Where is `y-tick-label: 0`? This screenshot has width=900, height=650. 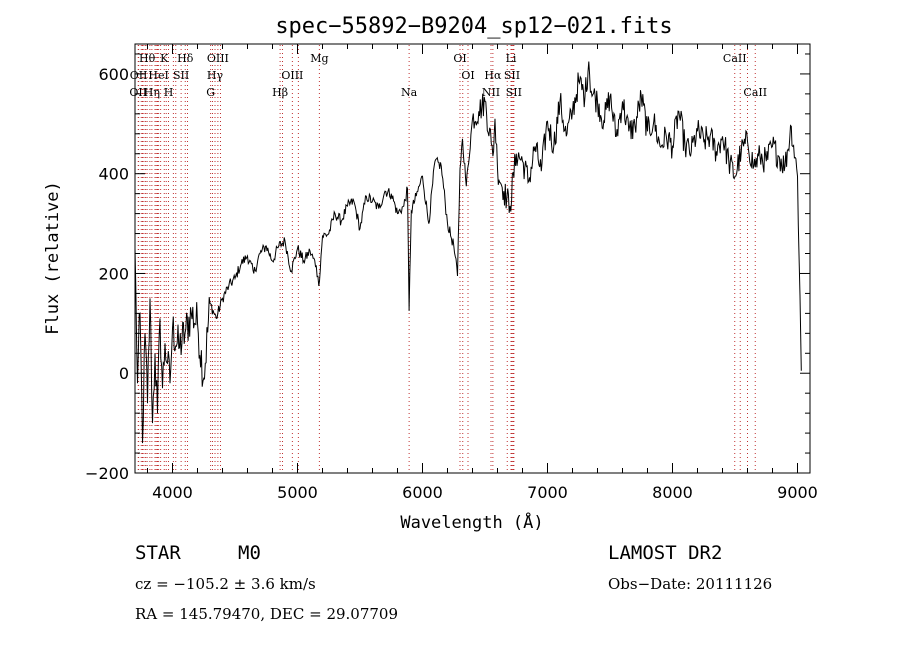
y-tick-label: 0 is located at coordinates (124, 373).